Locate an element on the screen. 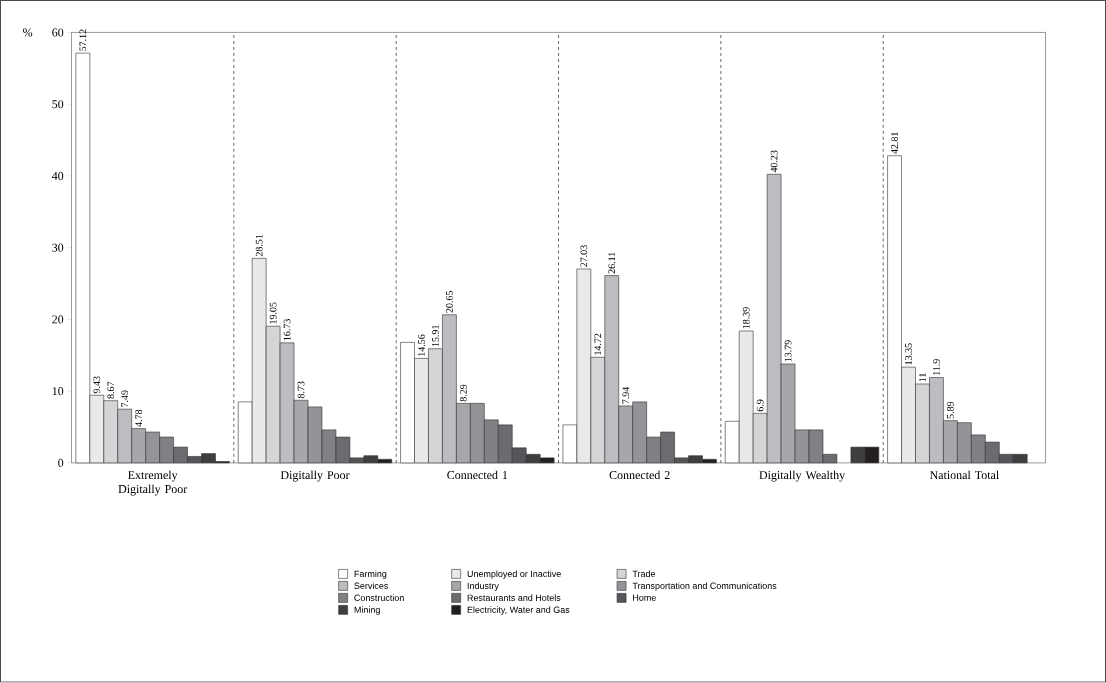  legend-label: Mining is located at coordinates (367, 610).